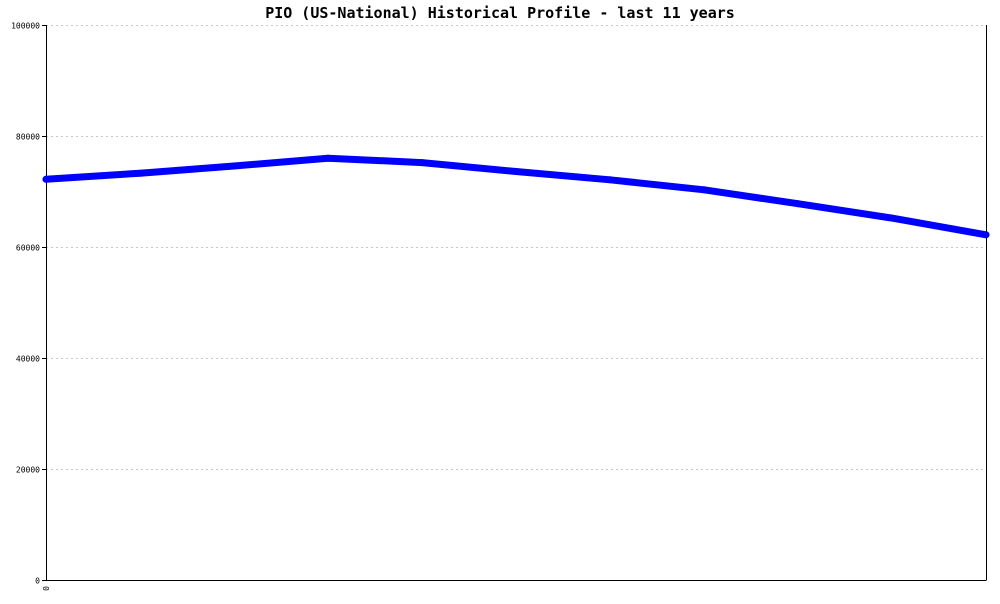 Image resolution: width=1000 pixels, height=604 pixels. What do you see at coordinates (28, 470) in the screenshot?
I see `y-tick-label: 20000` at bounding box center [28, 470].